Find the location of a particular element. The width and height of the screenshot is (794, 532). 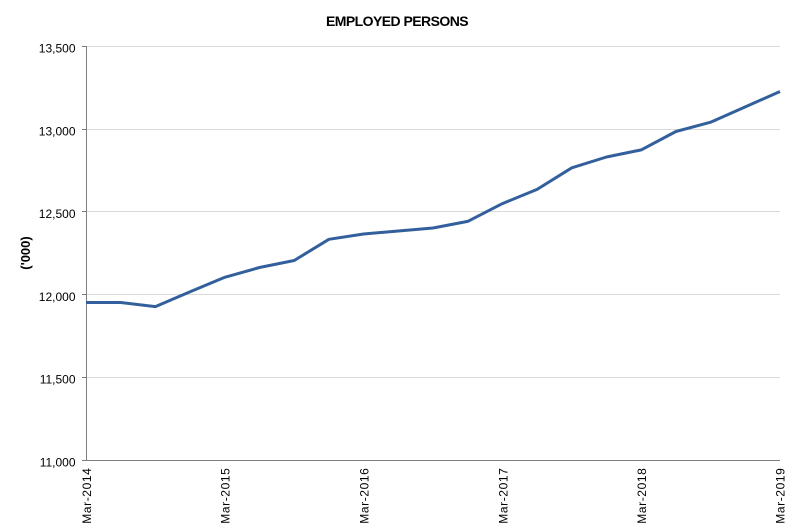

svg-text: Mar-2019 is located at coordinates (781, 496).